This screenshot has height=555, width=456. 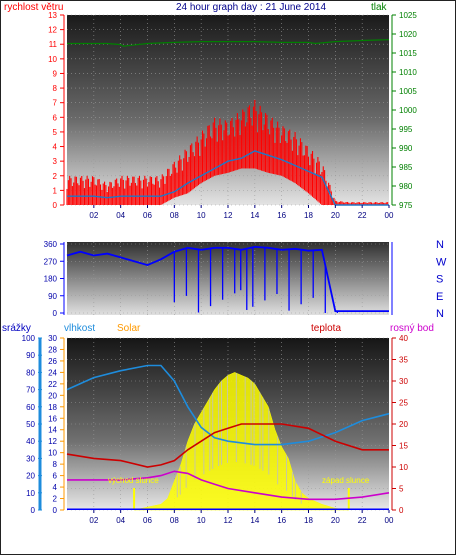 What do you see at coordinates (52, 338) in the screenshot?
I see `solar-tick-label: 30` at bounding box center [52, 338].